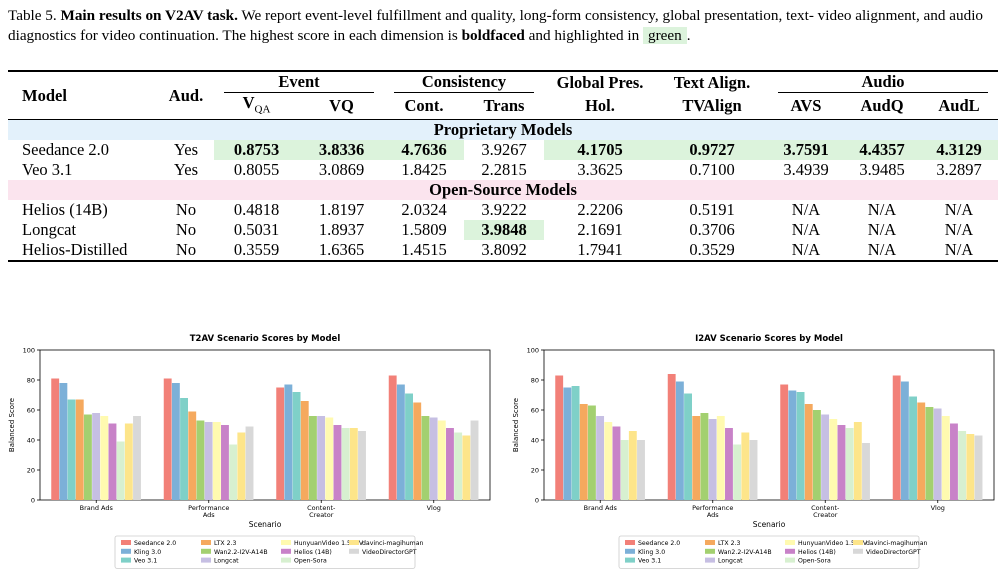 This screenshot has height=580, width=1004. I want to click on cell-cont: 1.8425, so click(424, 170).